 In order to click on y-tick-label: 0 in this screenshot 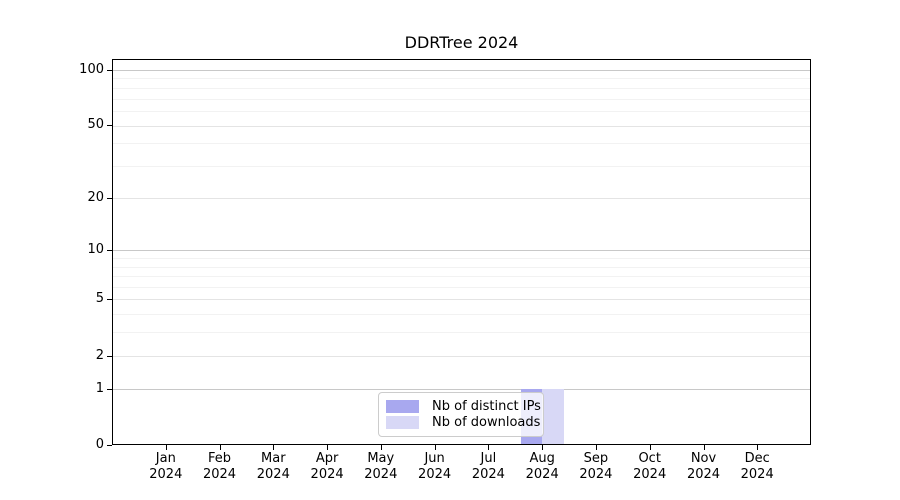, I will do `click(99, 444)`.